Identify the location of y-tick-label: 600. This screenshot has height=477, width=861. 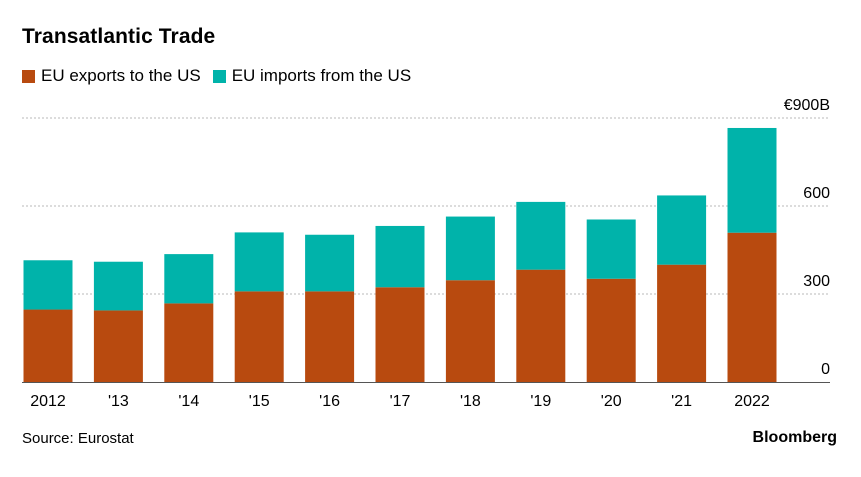
(816, 193).